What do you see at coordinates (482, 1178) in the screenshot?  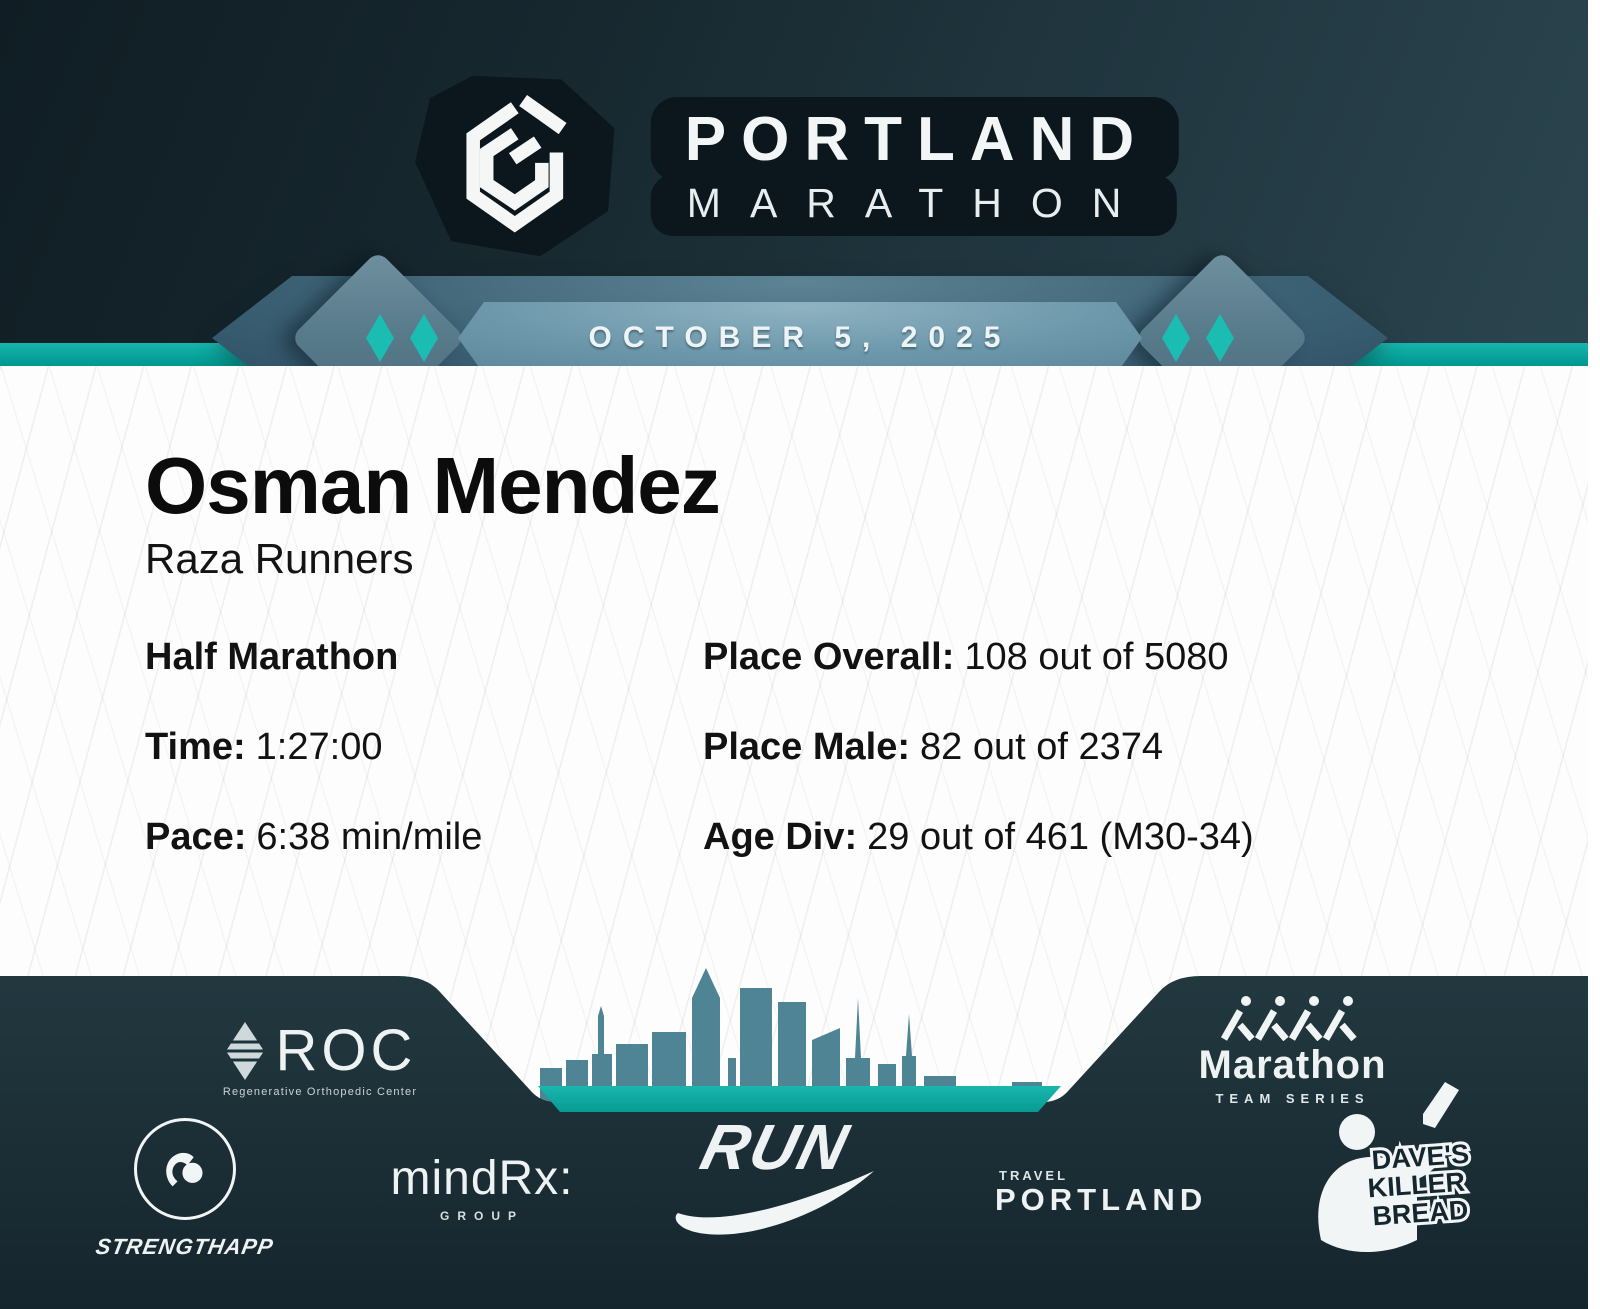 I see `sponsor-mindrx-name: mindRx:` at bounding box center [482, 1178].